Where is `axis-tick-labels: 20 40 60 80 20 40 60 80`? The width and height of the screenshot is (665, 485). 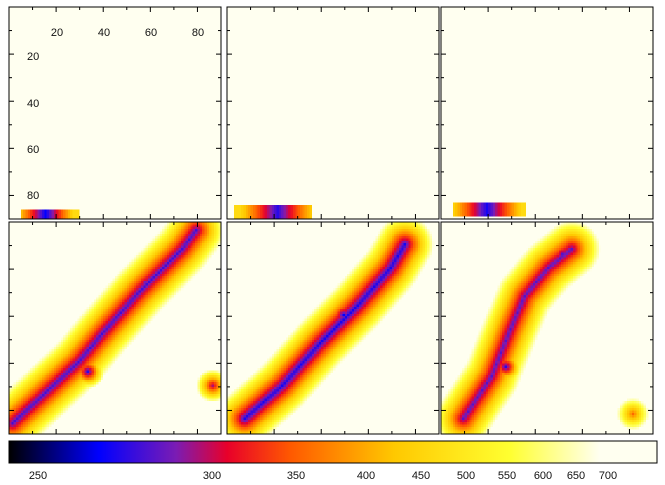 axis-tick-labels: 20 40 60 80 20 40 60 80 is located at coordinates (115, 114).